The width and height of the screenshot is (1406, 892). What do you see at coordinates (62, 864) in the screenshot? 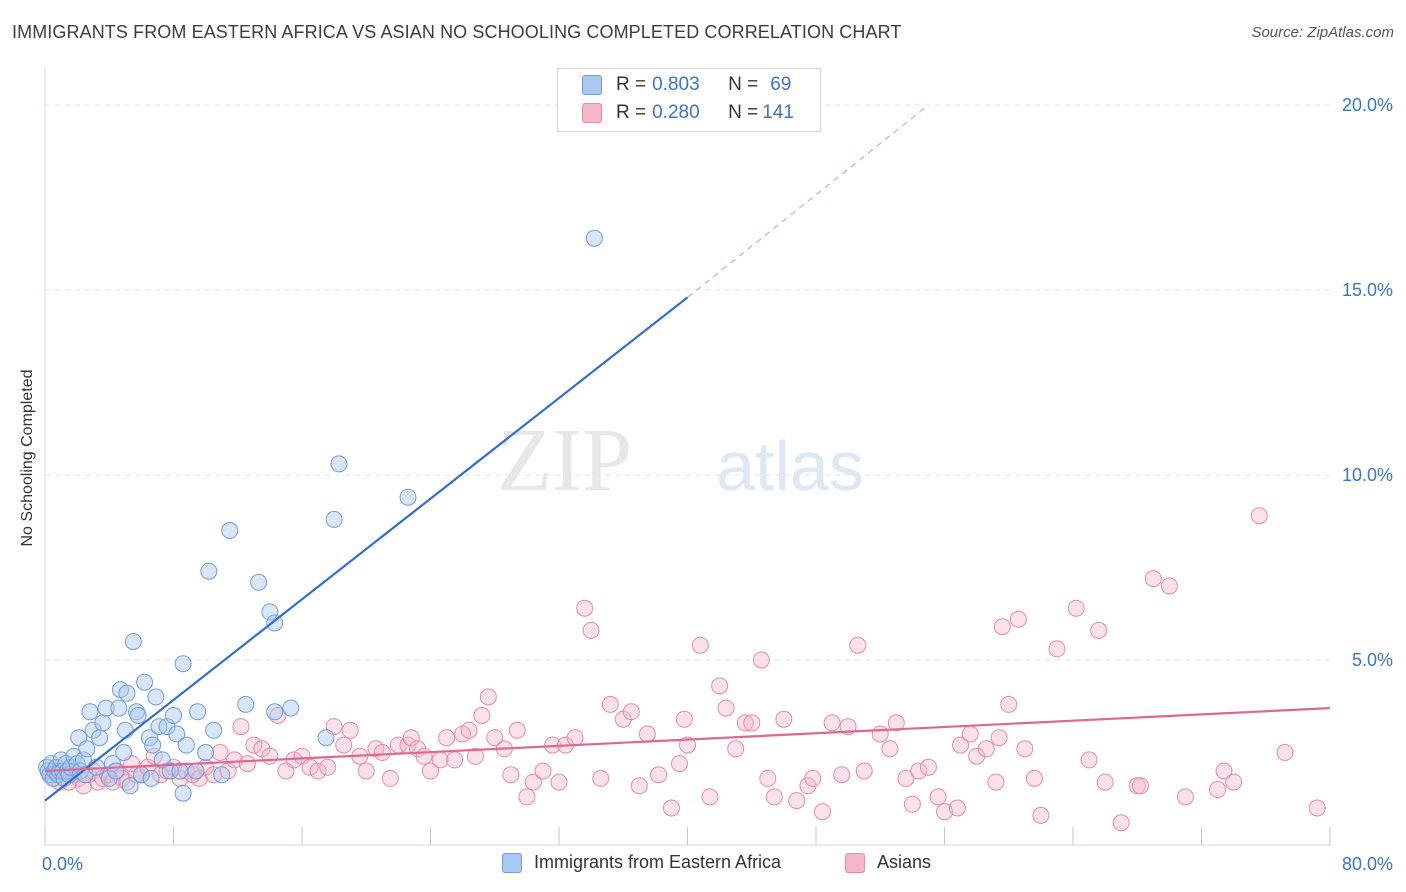
I see `x-tick-label: 0.0%` at bounding box center [62, 864].